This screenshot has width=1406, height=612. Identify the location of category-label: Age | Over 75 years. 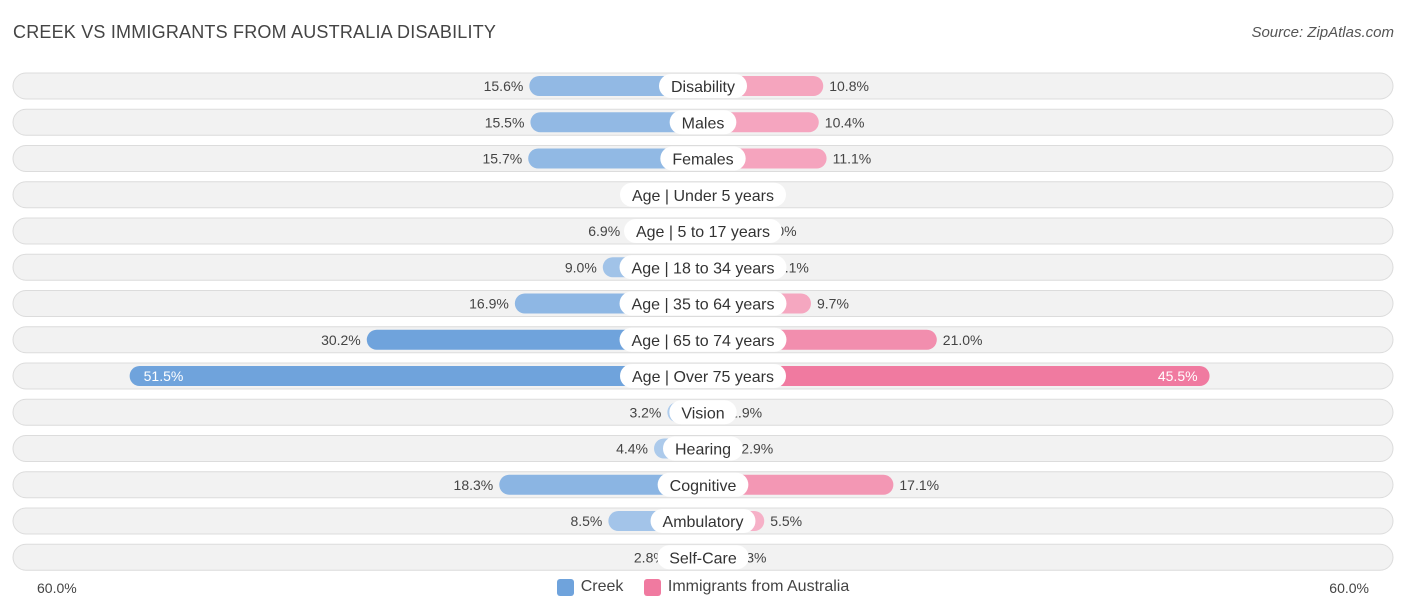
(703, 377).